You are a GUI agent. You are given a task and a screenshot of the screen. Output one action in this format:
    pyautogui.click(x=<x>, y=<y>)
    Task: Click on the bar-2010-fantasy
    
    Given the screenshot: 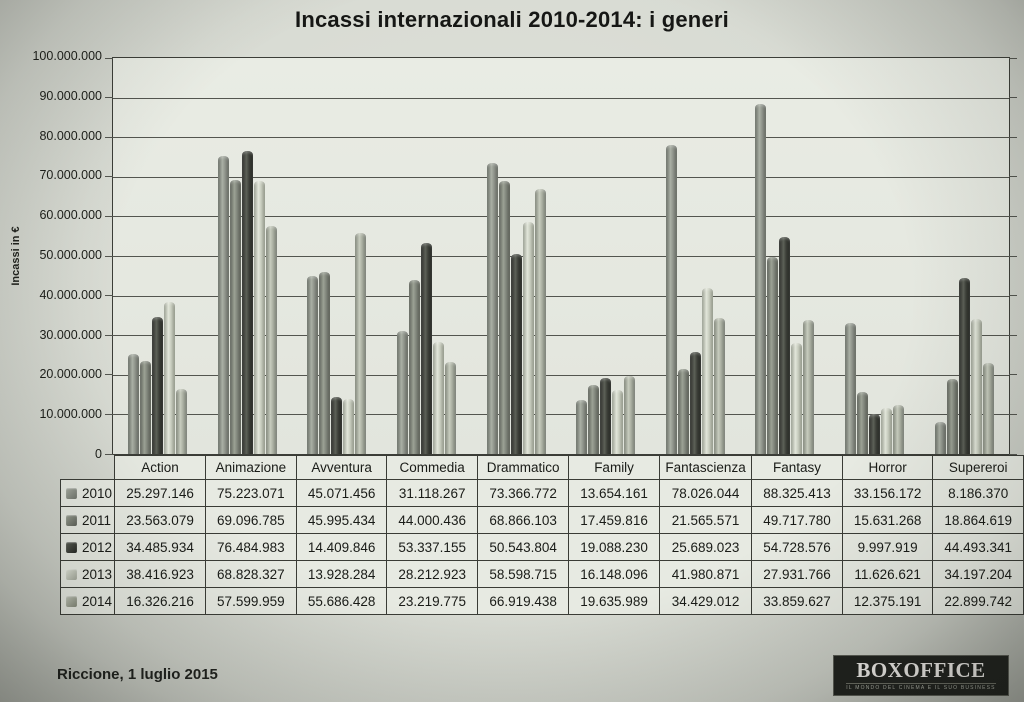 What is the action you would take?
    pyautogui.click(x=761, y=279)
    